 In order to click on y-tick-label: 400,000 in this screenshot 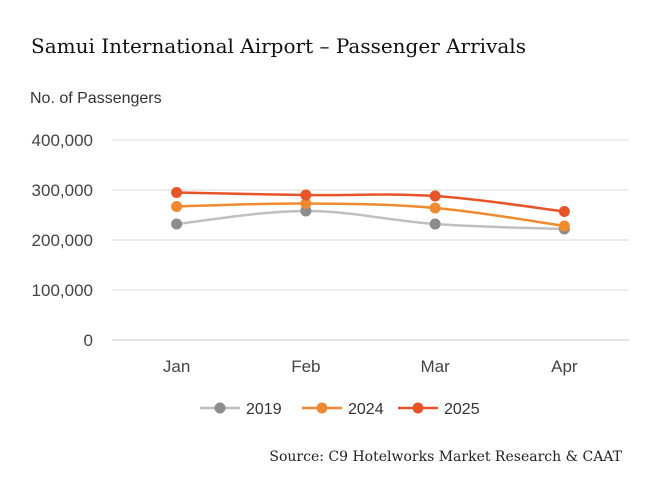, I will do `click(62, 140)`.